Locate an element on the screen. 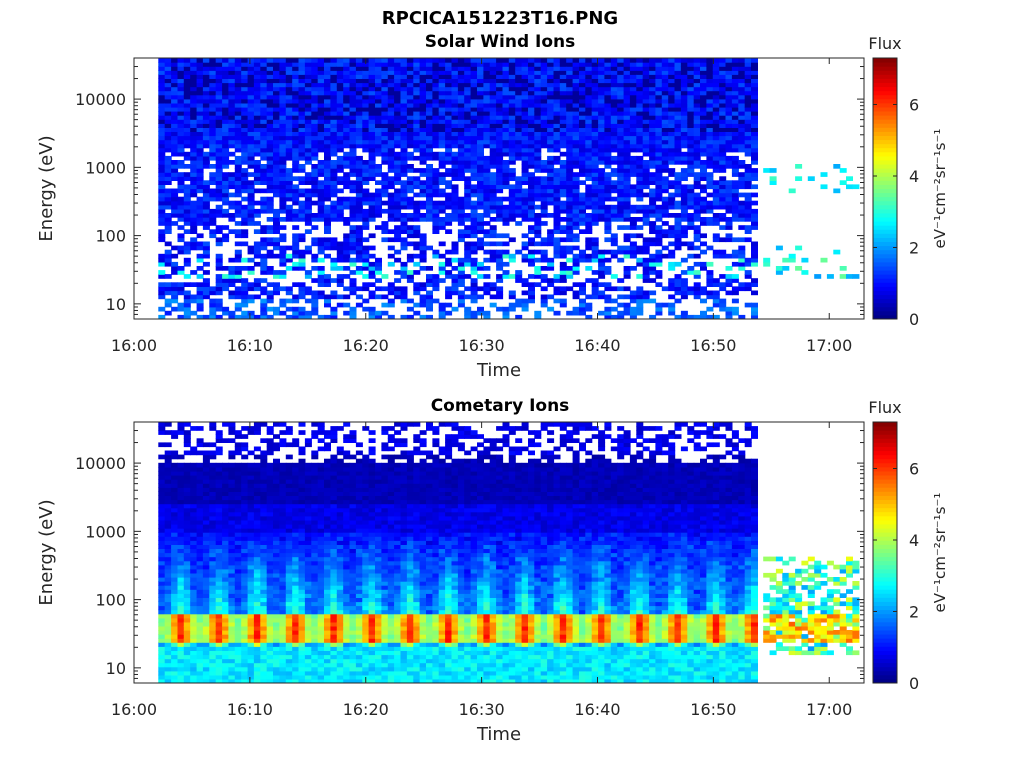 Image resolution: width=1024 pixels, height=768 pixels. panel-title: Cometary Ions is located at coordinates (500, 406).